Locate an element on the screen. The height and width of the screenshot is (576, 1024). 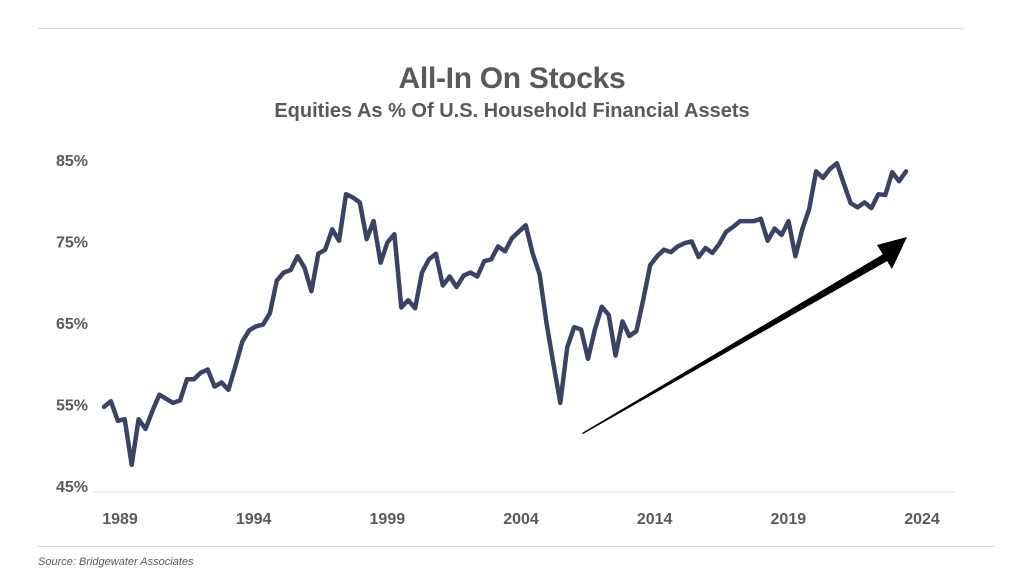
trend-arrow is located at coordinates (744, 335).